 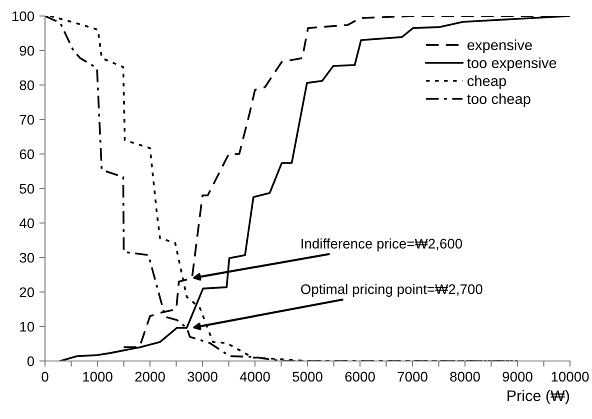 What do you see at coordinates (27, 85) in the screenshot?
I see `y-tick-label: 80` at bounding box center [27, 85].